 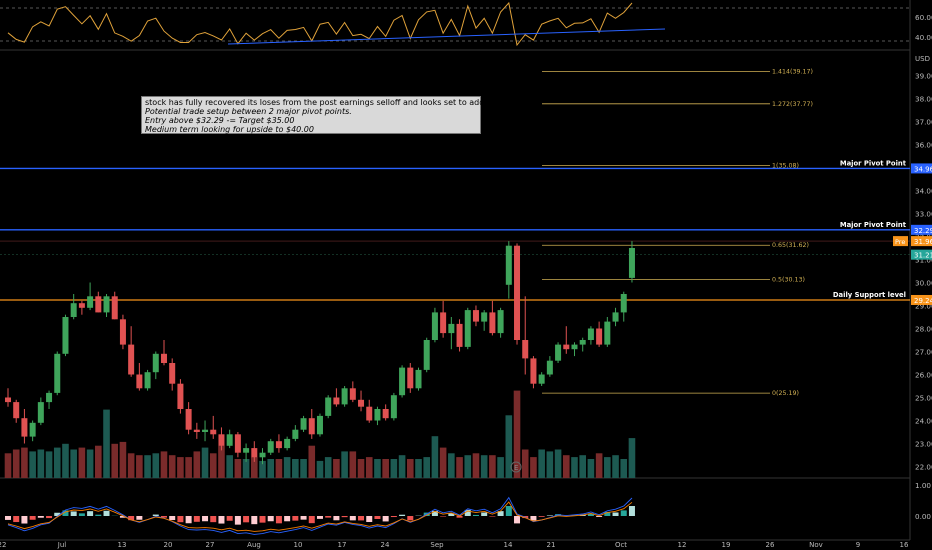 What do you see at coordinates (923, 260) in the screenshot?
I see `price-tick-label: 31.00` at bounding box center [923, 260].